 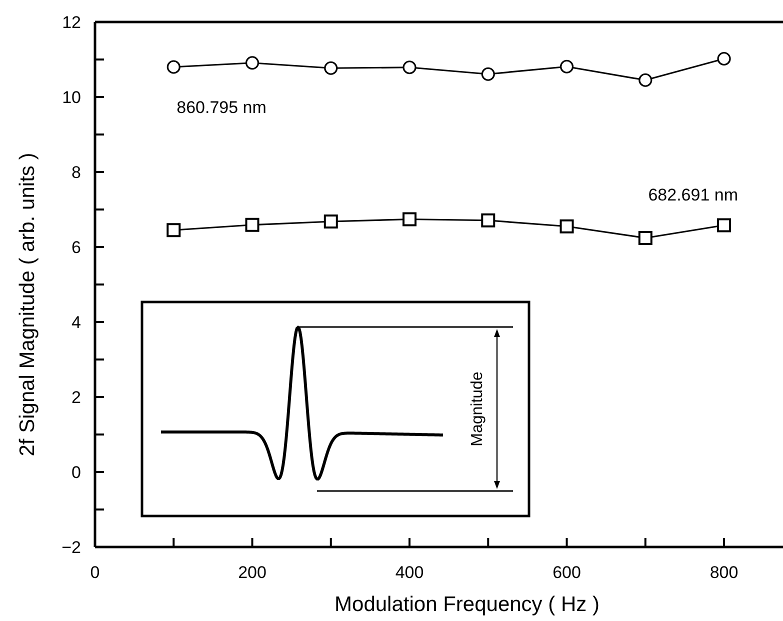 What do you see at coordinates (76, 247) in the screenshot?
I see `y-tick-label: 6` at bounding box center [76, 247].